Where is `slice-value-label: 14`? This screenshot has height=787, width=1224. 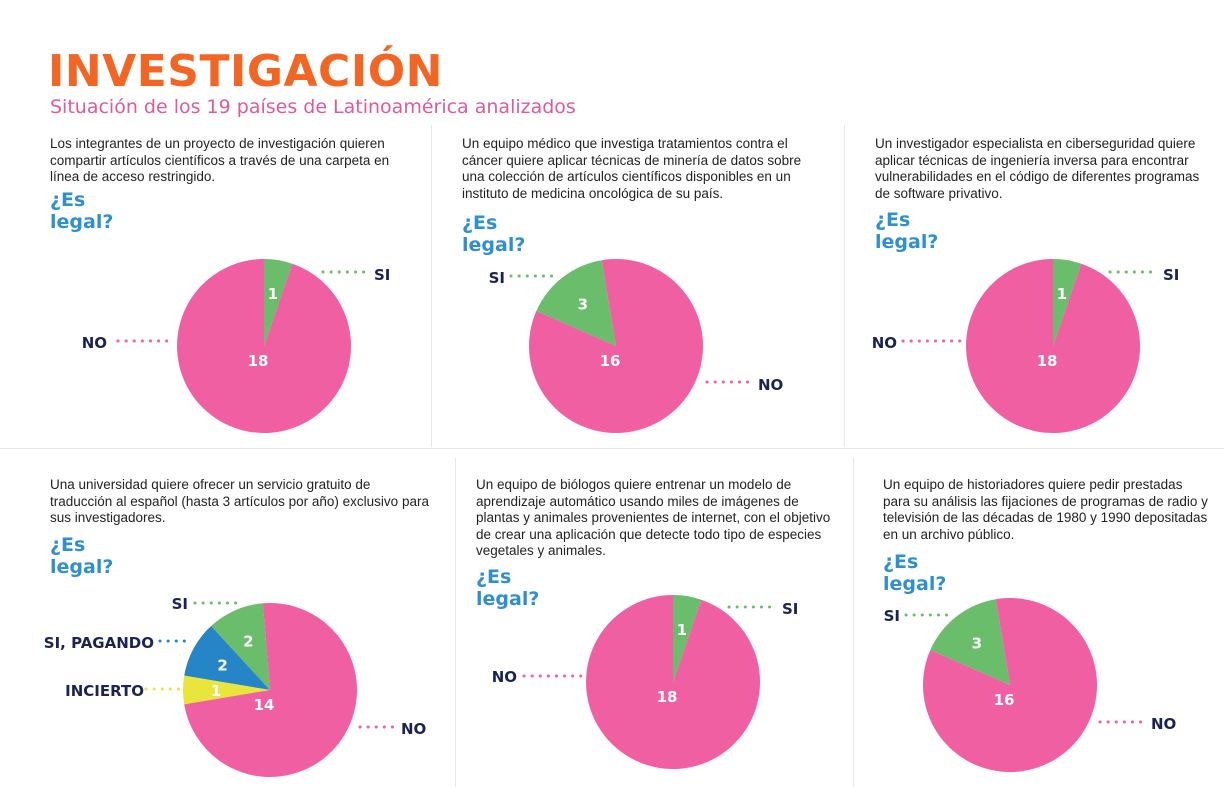
slice-value-label: 14 is located at coordinates (264, 705).